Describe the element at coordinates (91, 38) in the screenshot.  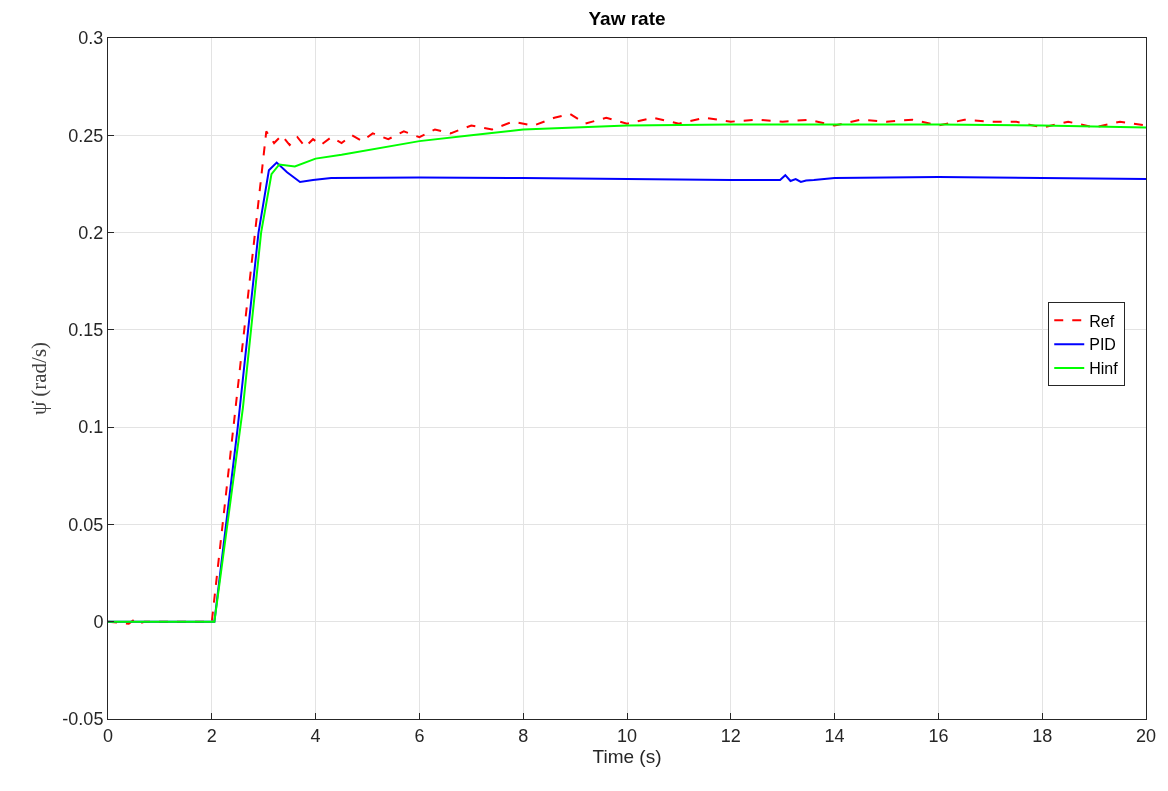
I see `y-tick-label: 0.3` at that location.